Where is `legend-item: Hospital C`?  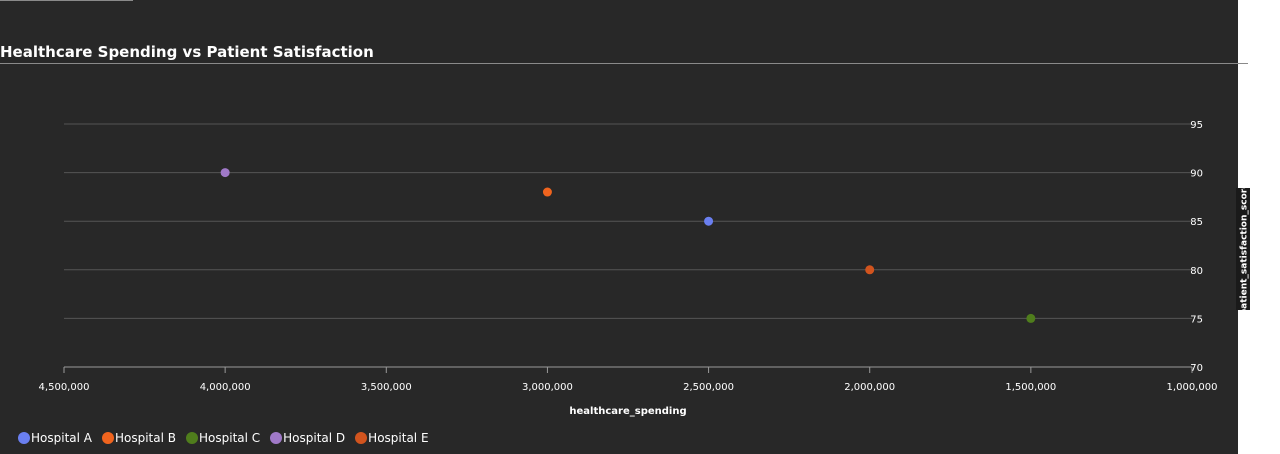
legend-item: Hospital C is located at coordinates (223, 438).